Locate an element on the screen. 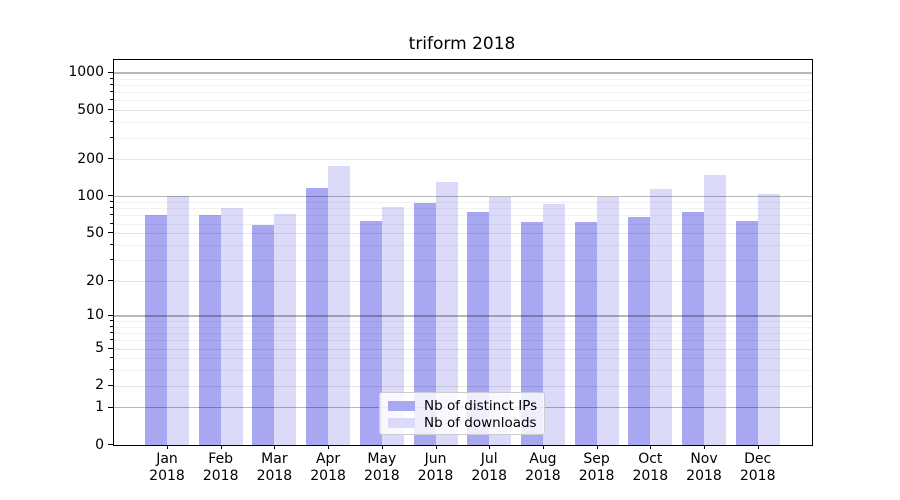  x-label-month: Jul is located at coordinates (489, 459).